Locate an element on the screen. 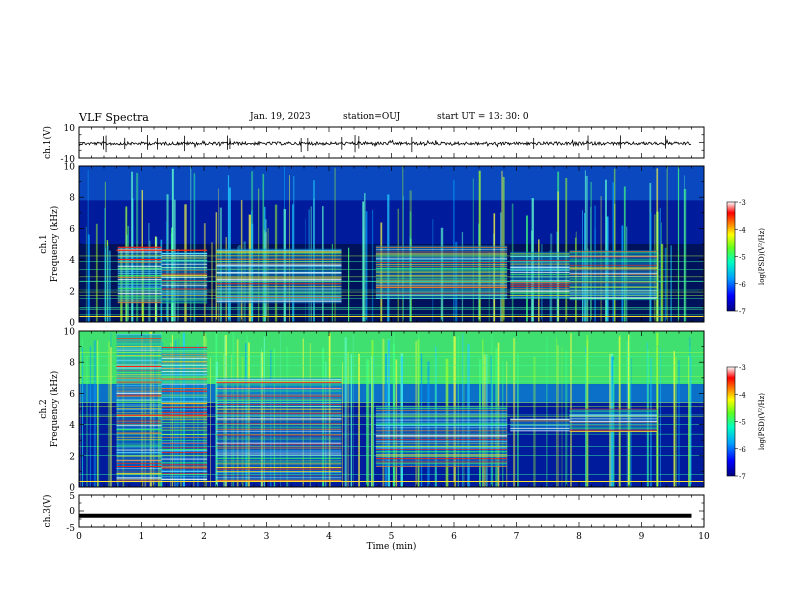 The width and height of the screenshot is (792, 612). ch1-ytick-label: 10 is located at coordinates (70, 129).